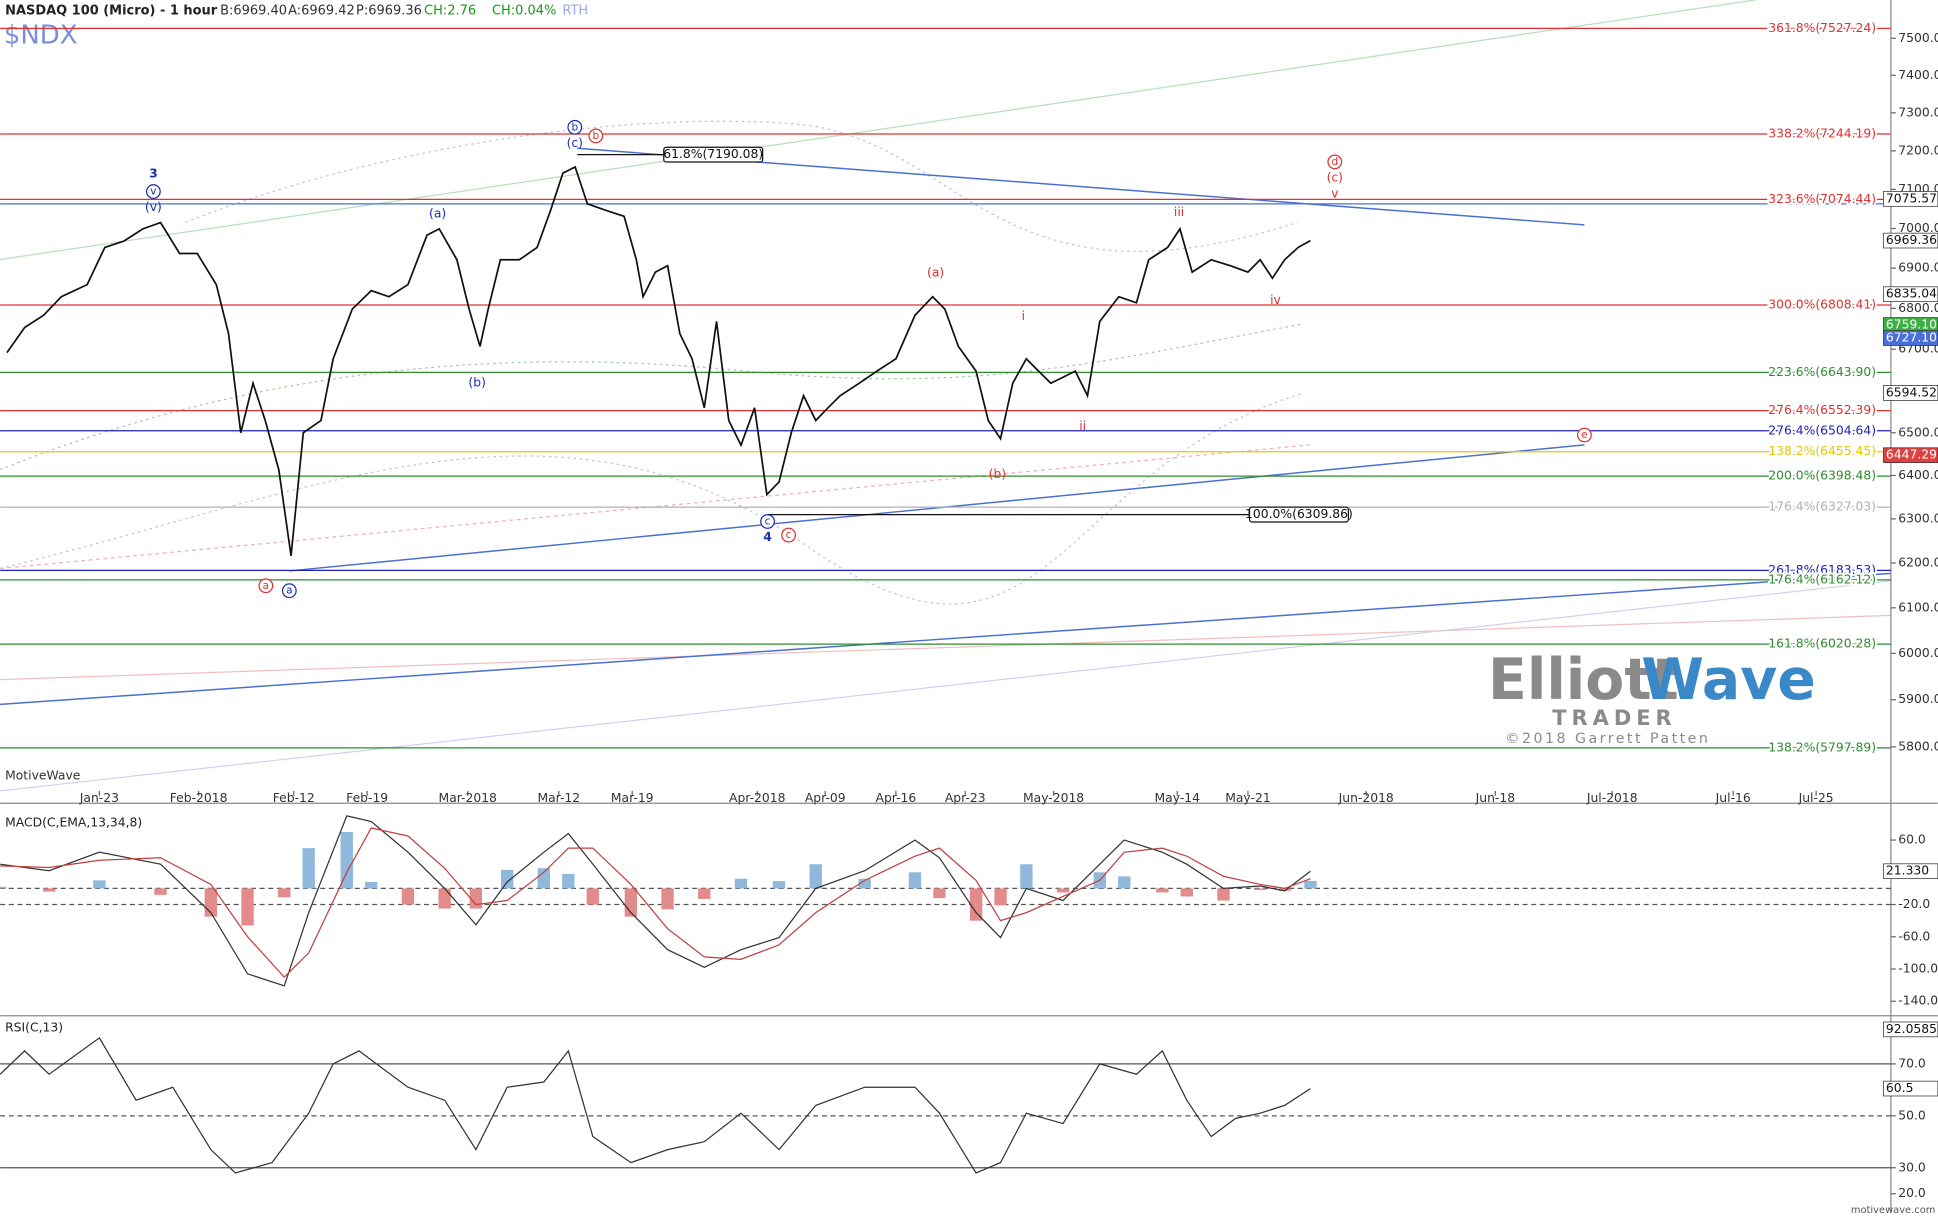 This screenshot has width=1938, height=1216. What do you see at coordinates (575, 11) in the screenshot?
I see `session: RTH` at bounding box center [575, 11].